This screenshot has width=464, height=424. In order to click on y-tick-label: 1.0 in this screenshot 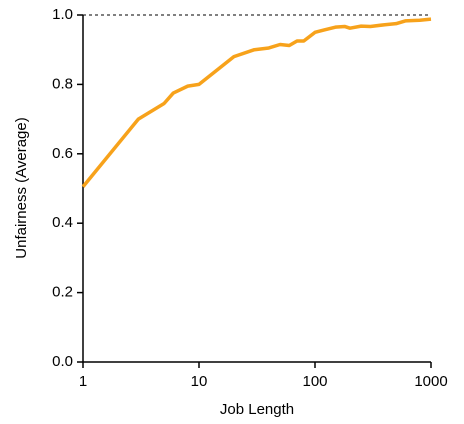, I will do `click(62, 14)`.